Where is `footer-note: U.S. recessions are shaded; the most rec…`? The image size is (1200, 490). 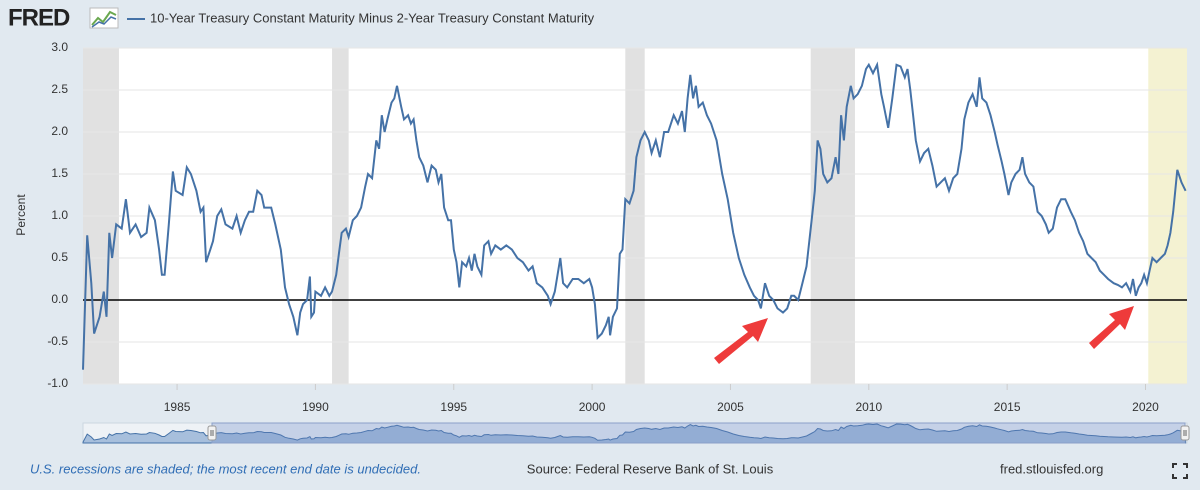
footer-note: U.S. recessions are shaded; the most rec… is located at coordinates (225, 468).